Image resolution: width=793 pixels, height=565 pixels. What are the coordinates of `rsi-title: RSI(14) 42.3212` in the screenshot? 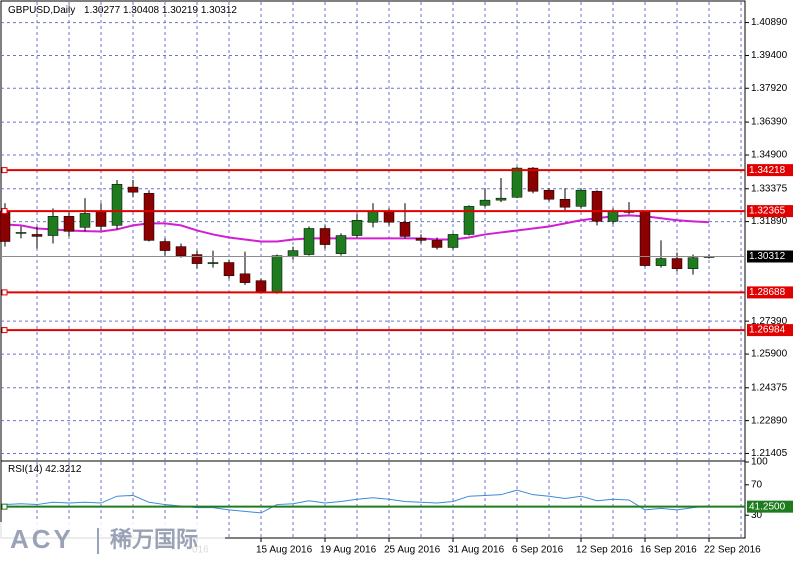 It's located at (45, 469).